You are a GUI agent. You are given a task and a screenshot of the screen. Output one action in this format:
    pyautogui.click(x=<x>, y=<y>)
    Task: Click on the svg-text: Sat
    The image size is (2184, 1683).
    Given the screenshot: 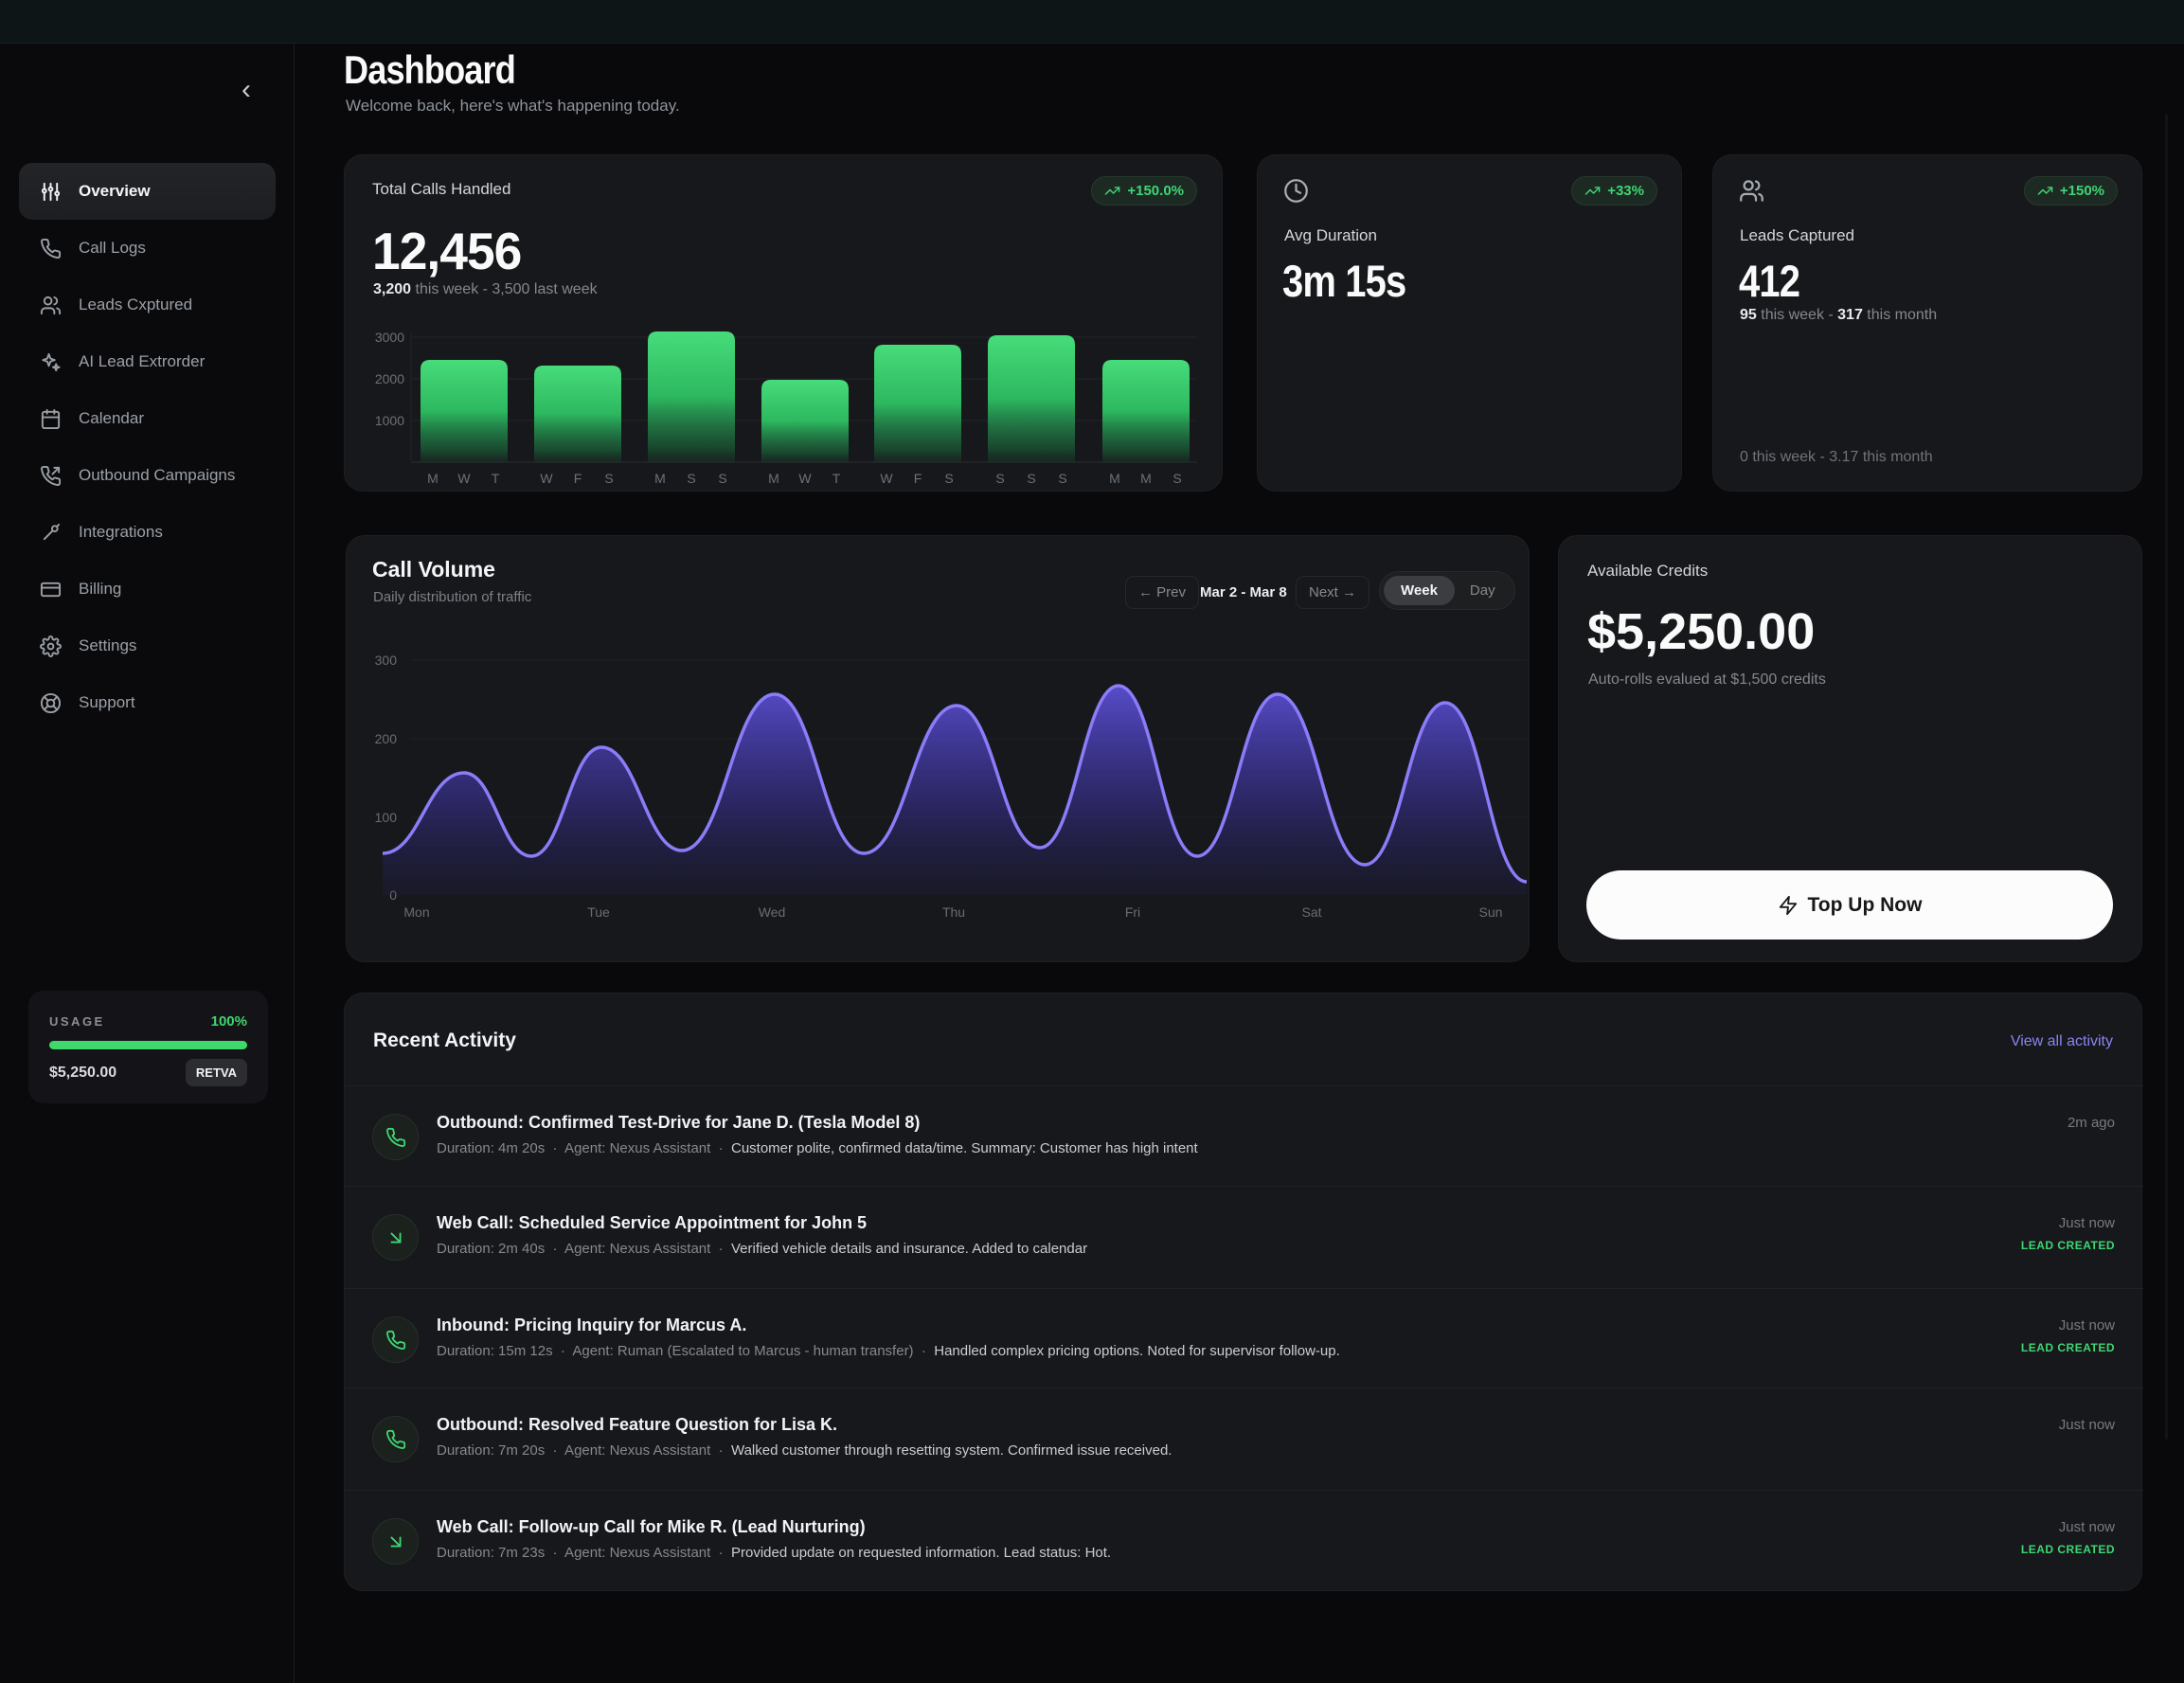 What is the action you would take?
    pyautogui.click(x=1311, y=912)
    